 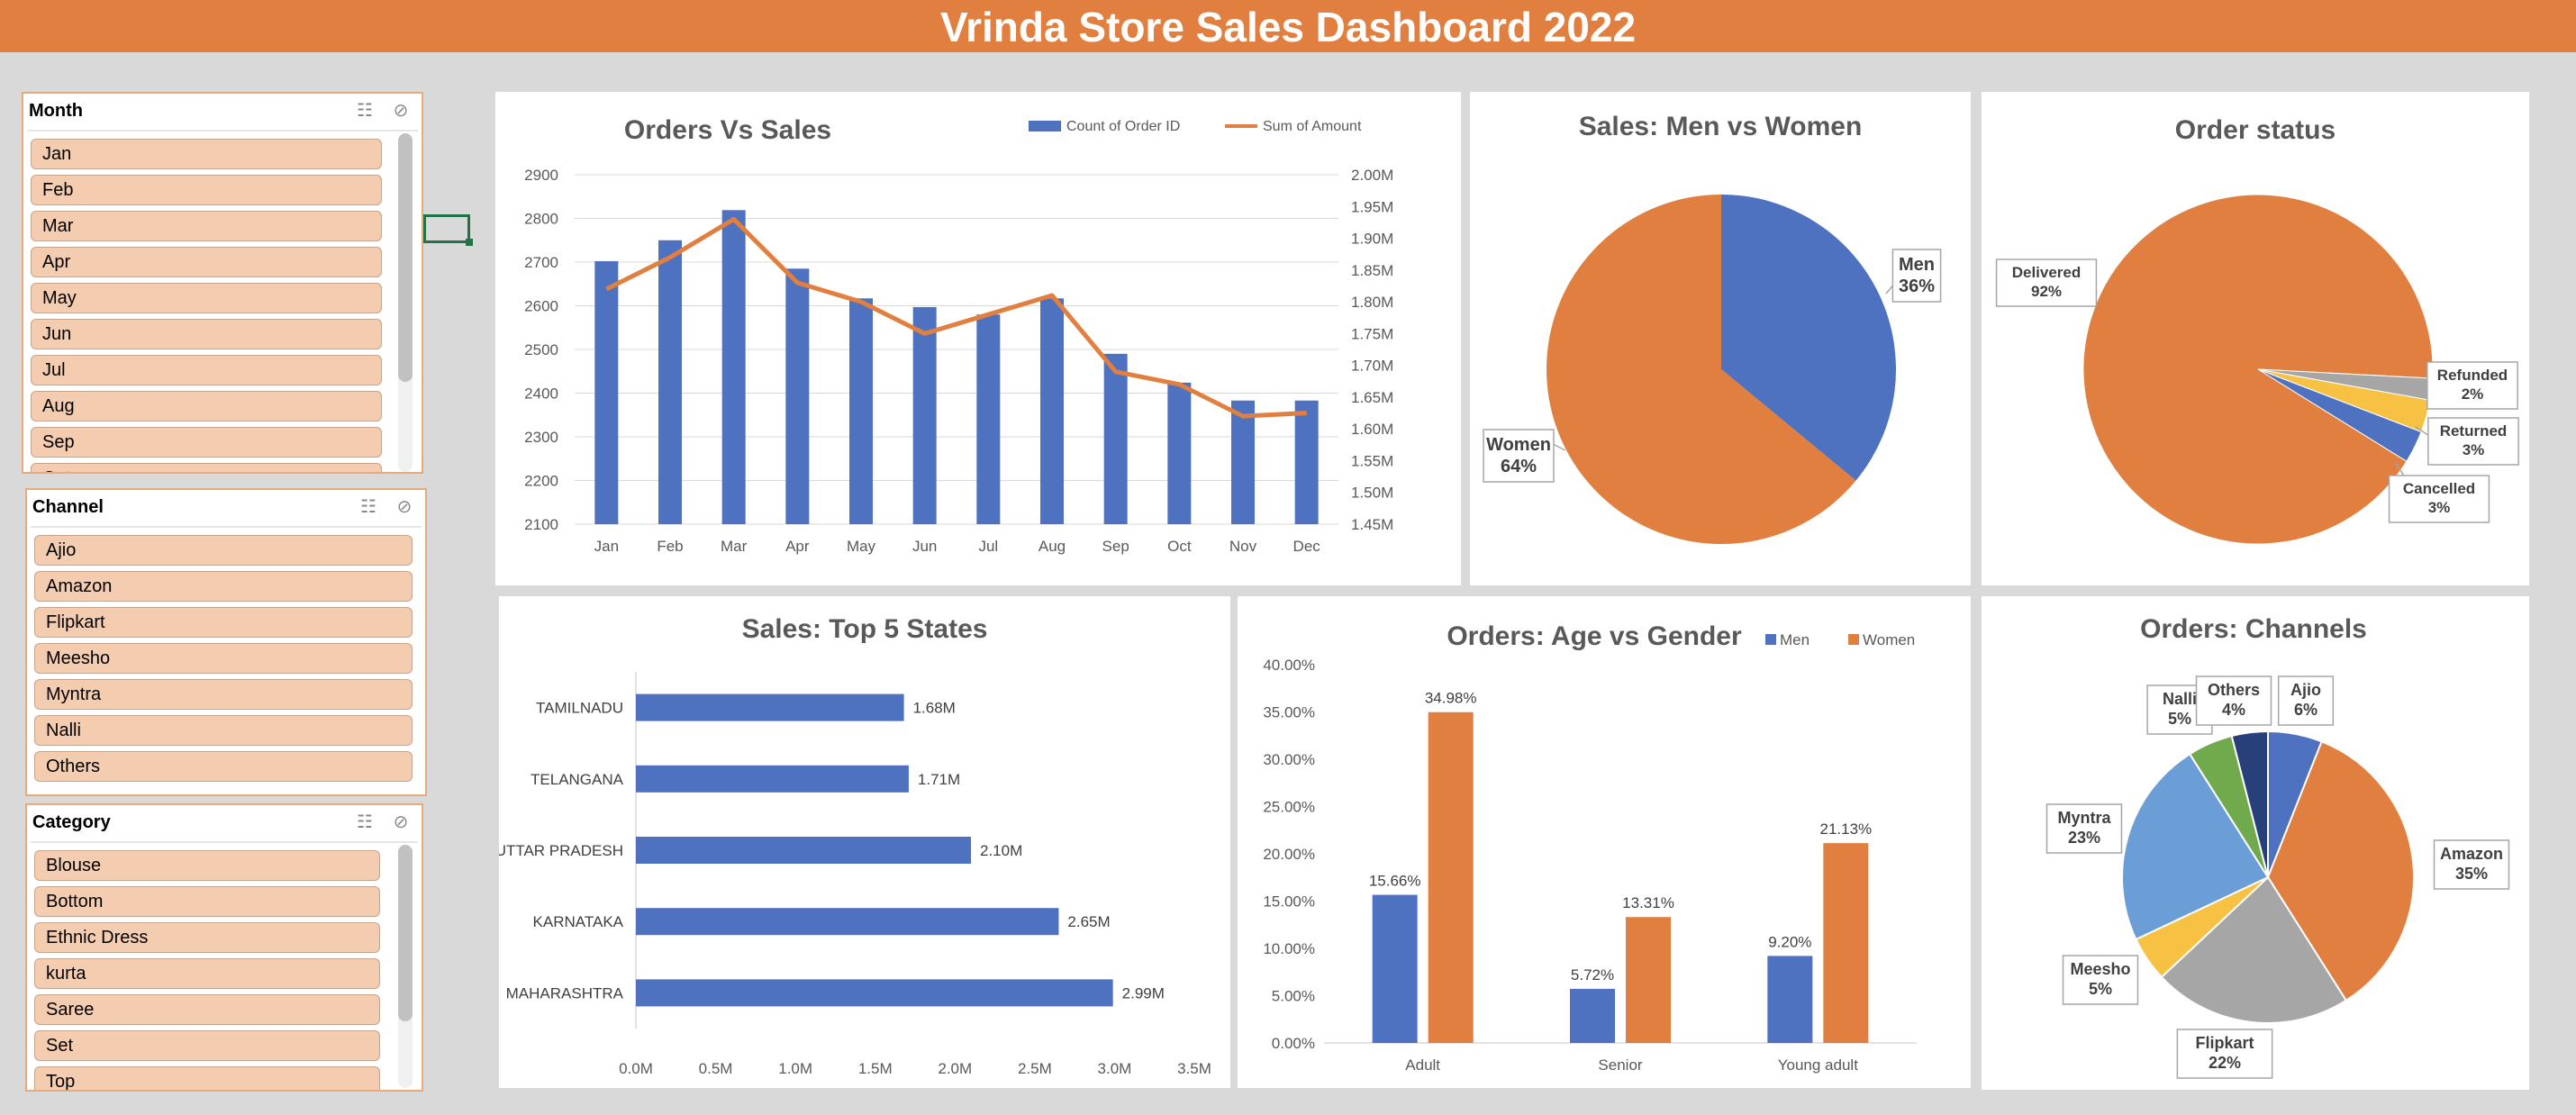 What do you see at coordinates (541, 437) in the screenshot?
I see `y-tick-left: 2300` at bounding box center [541, 437].